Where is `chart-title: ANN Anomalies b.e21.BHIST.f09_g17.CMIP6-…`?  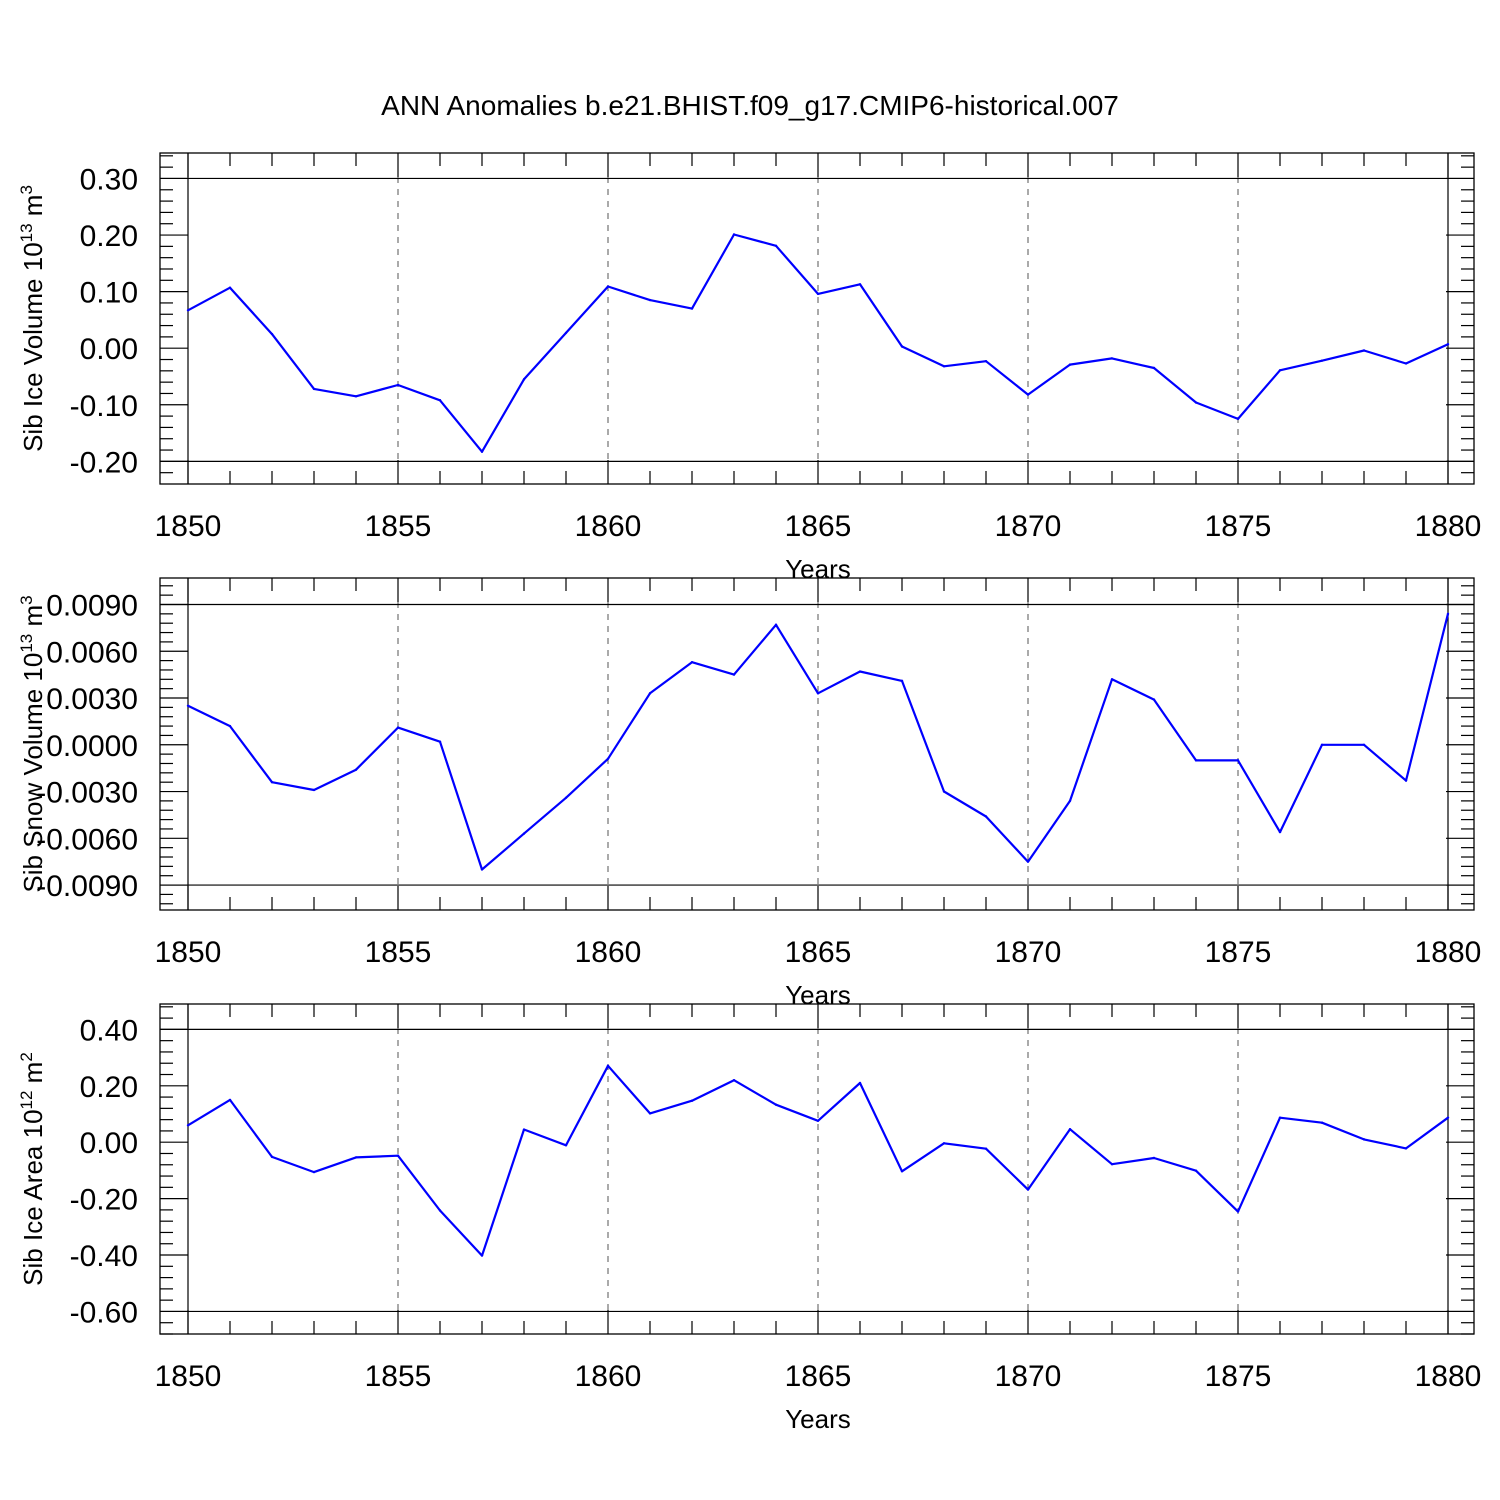 chart-title: ANN Anomalies b.e21.BHIST.f09_g17.CMIP6-… is located at coordinates (750, 105).